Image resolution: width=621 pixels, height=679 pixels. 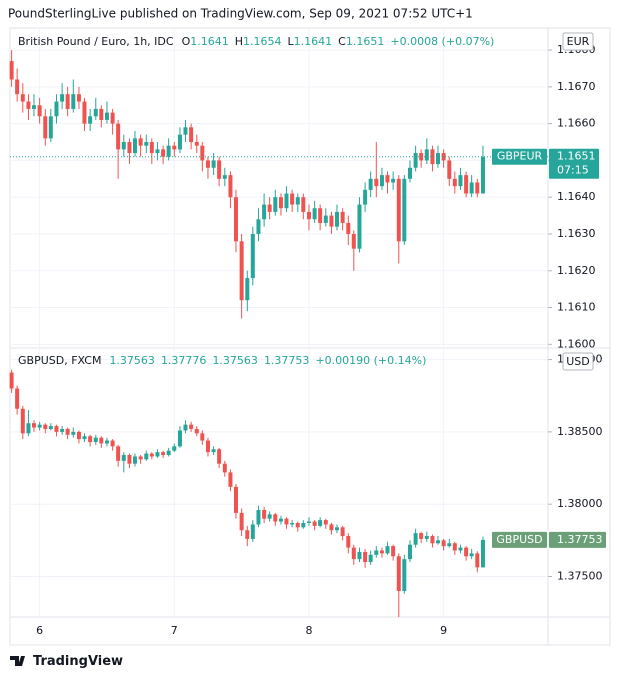 I want to click on symbol-label: GBPEUR, so click(x=520, y=156).